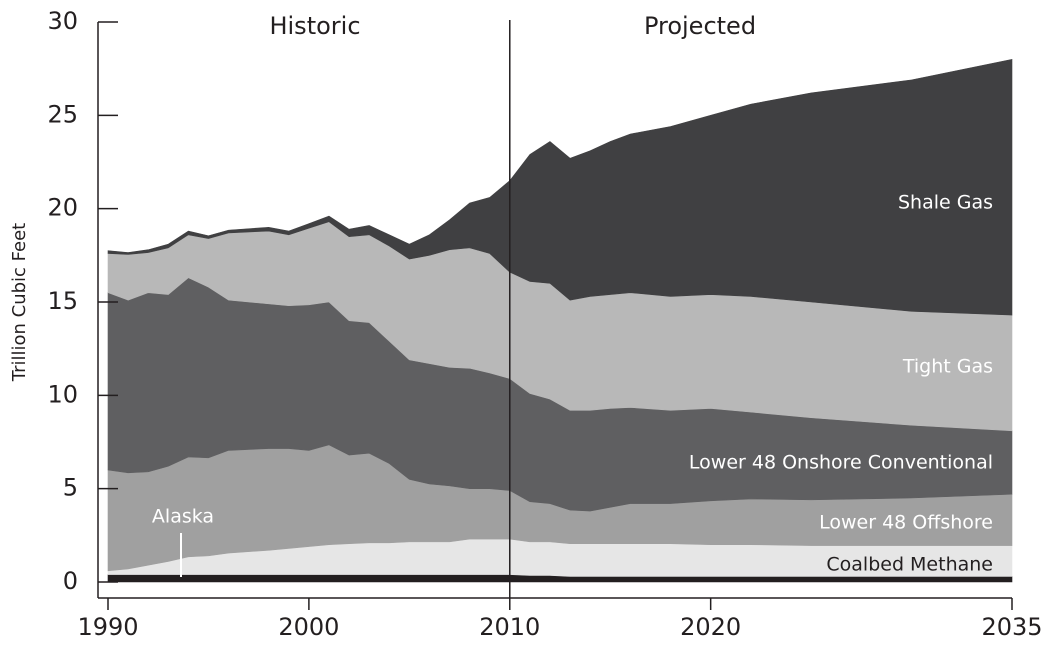 This screenshot has width=1048, height=647. Describe the element at coordinates (62, 301) in the screenshot. I see `y-tick-label: 15` at that location.